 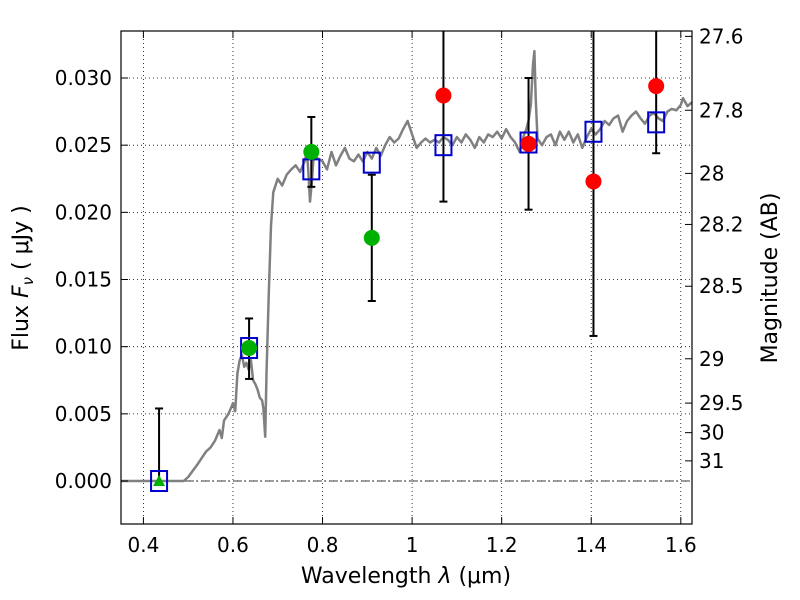 What do you see at coordinates (721, 36) in the screenshot?
I see `y2-tick-label: 27.6` at bounding box center [721, 36].